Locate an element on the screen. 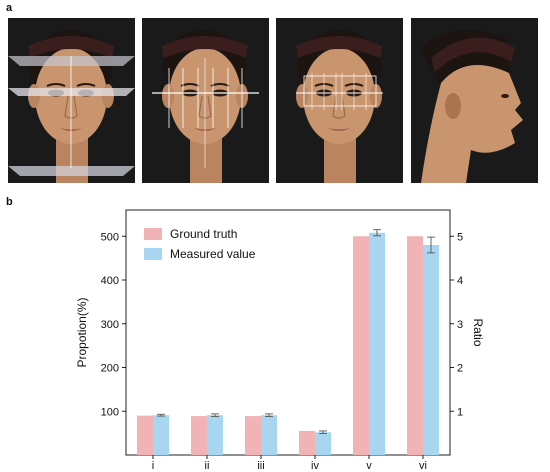 This screenshot has width=550, height=472. bar-ground-truth-i is located at coordinates (145, 435).